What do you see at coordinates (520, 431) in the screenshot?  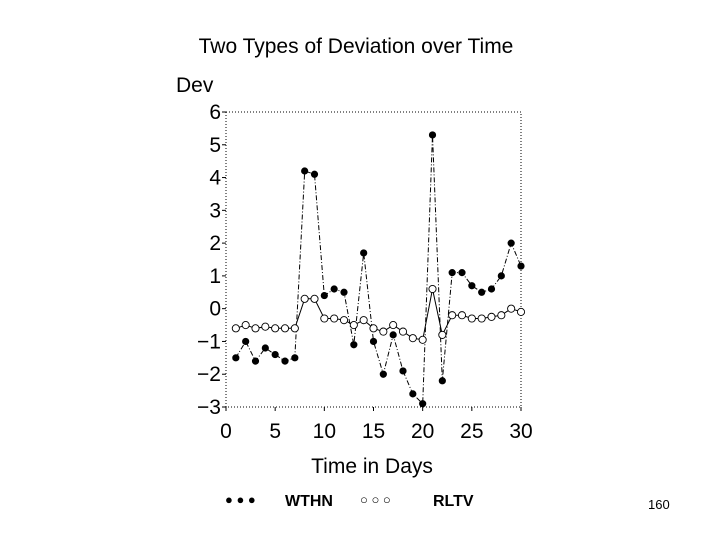 I see `x-tick-label: 30` at bounding box center [520, 431].